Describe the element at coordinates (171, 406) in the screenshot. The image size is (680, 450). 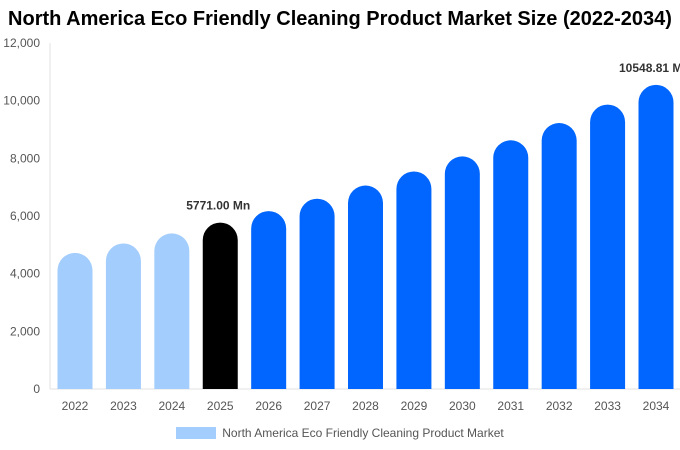
I see `x-tick-label: 2024` at that location.